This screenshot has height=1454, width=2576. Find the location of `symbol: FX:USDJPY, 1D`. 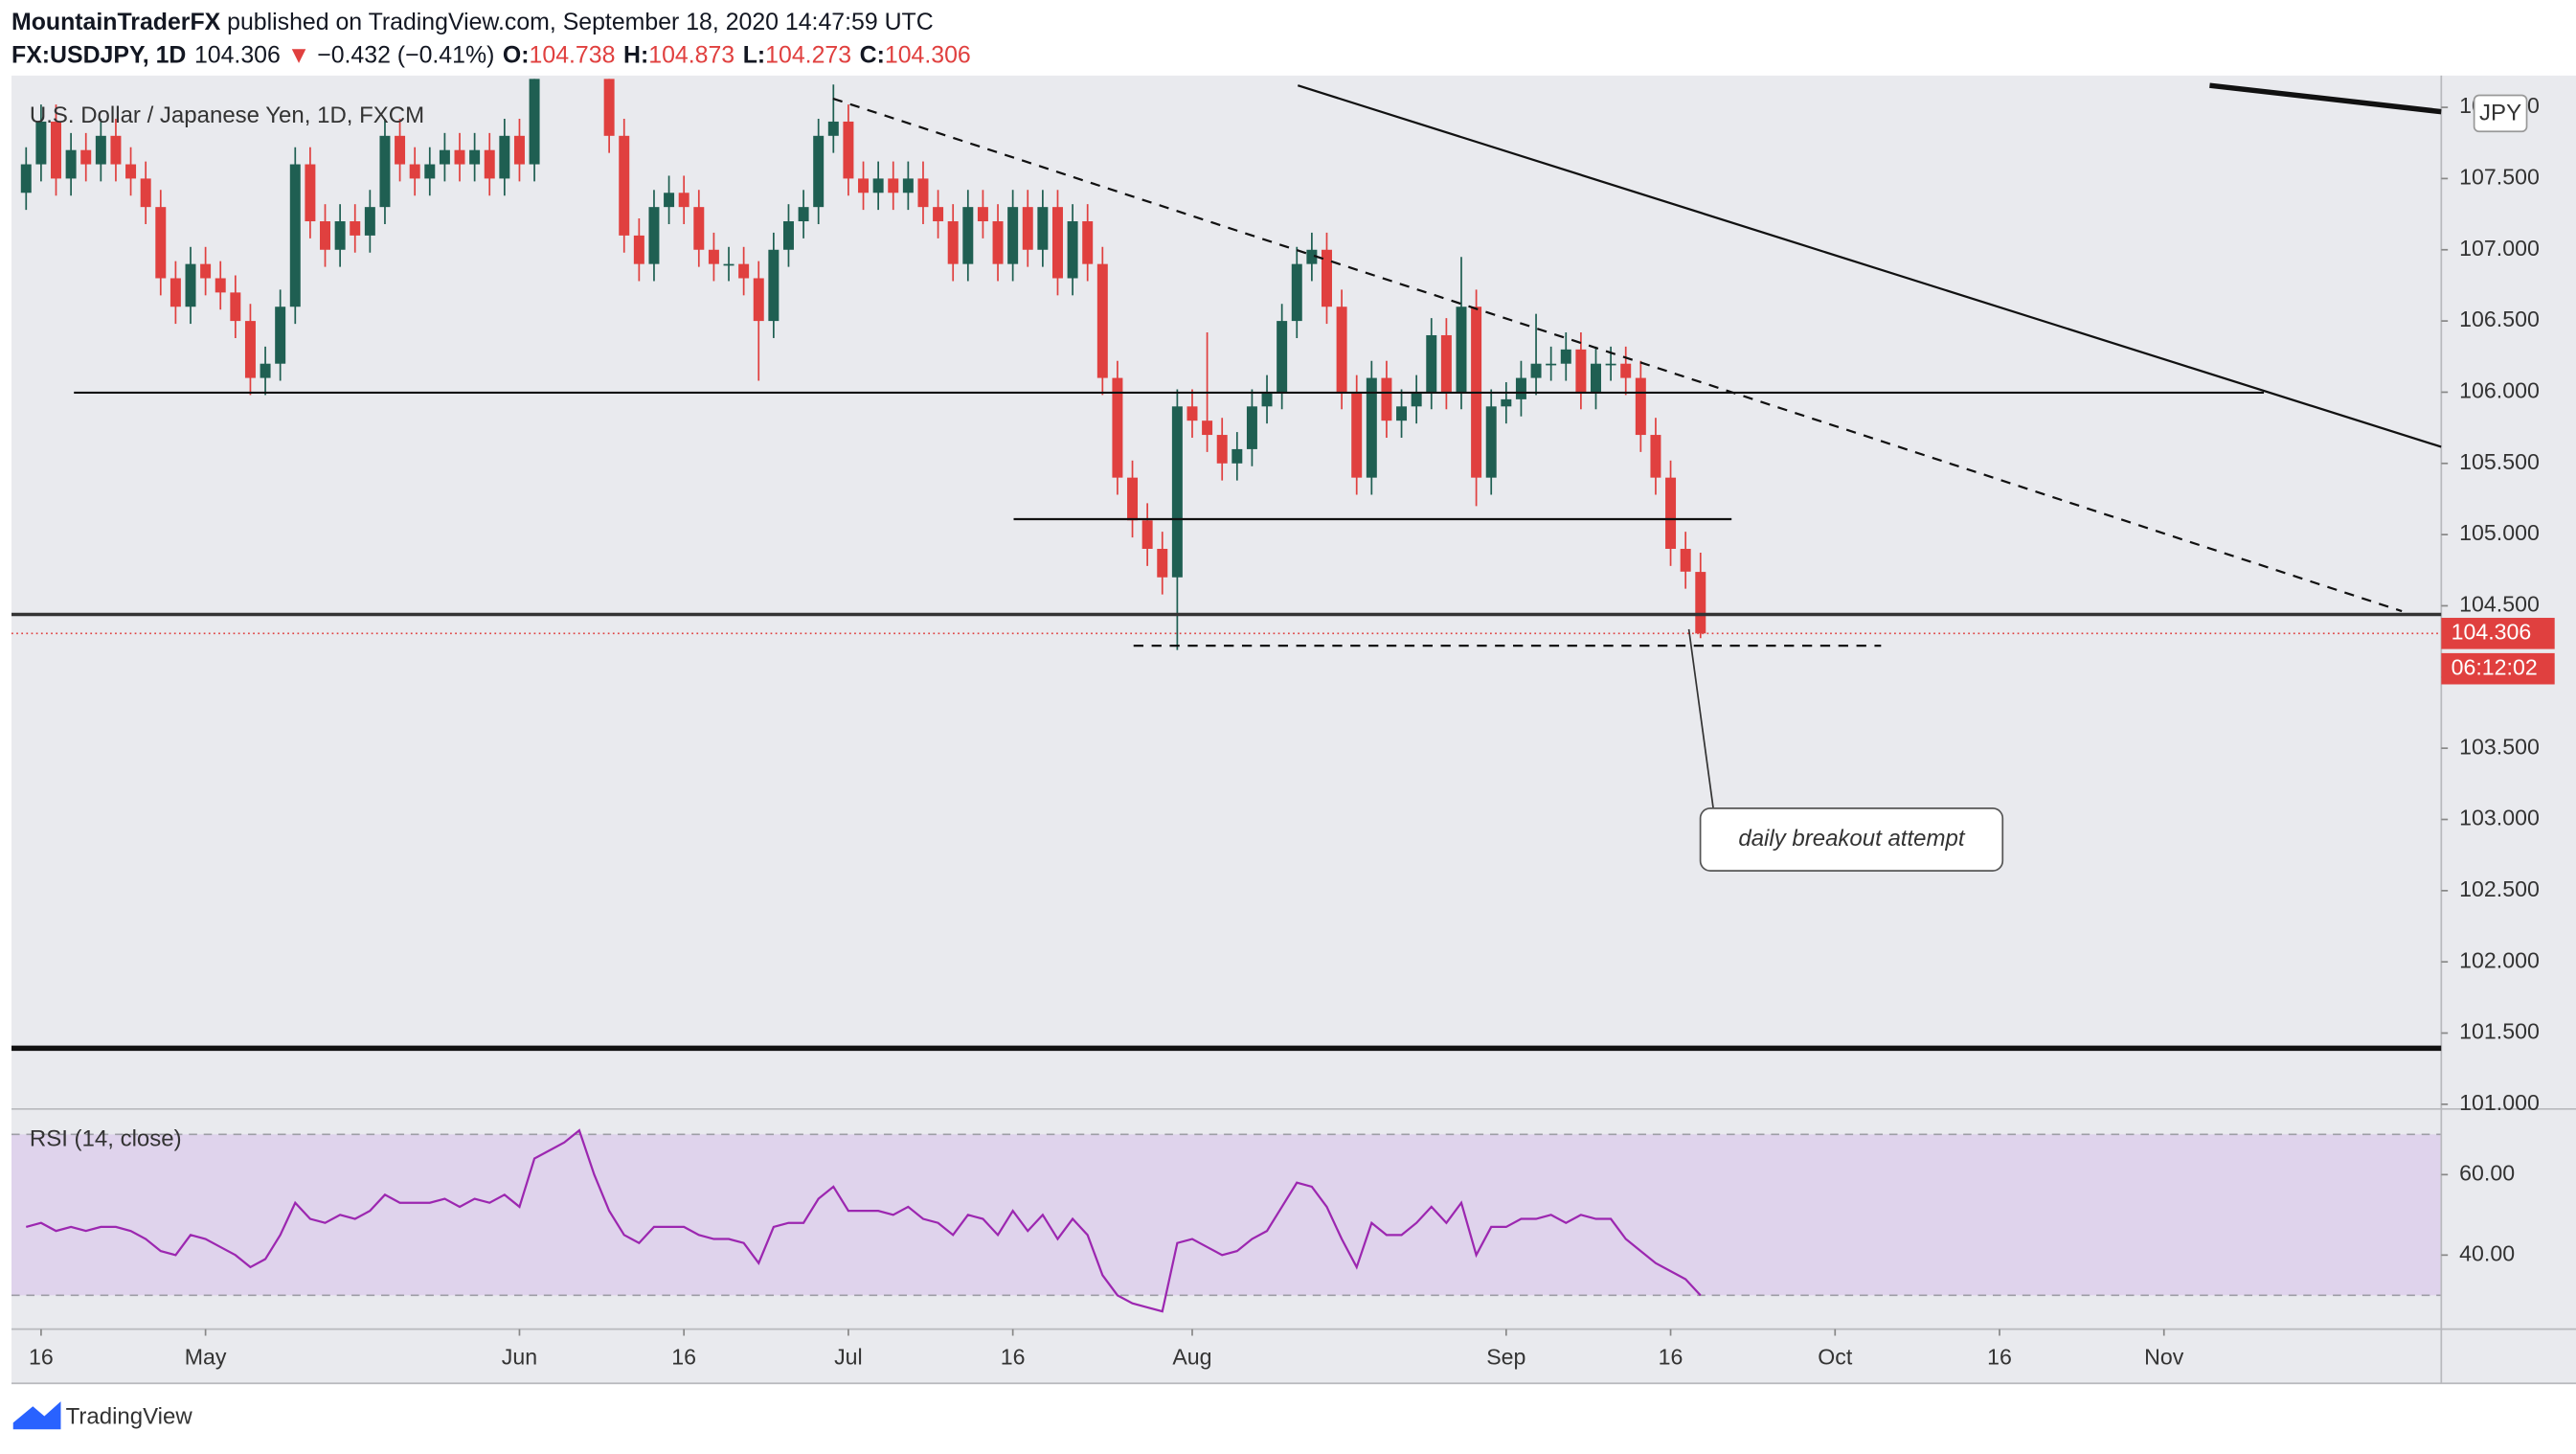

symbol: FX:USDJPY, 1D is located at coordinates (98, 54).